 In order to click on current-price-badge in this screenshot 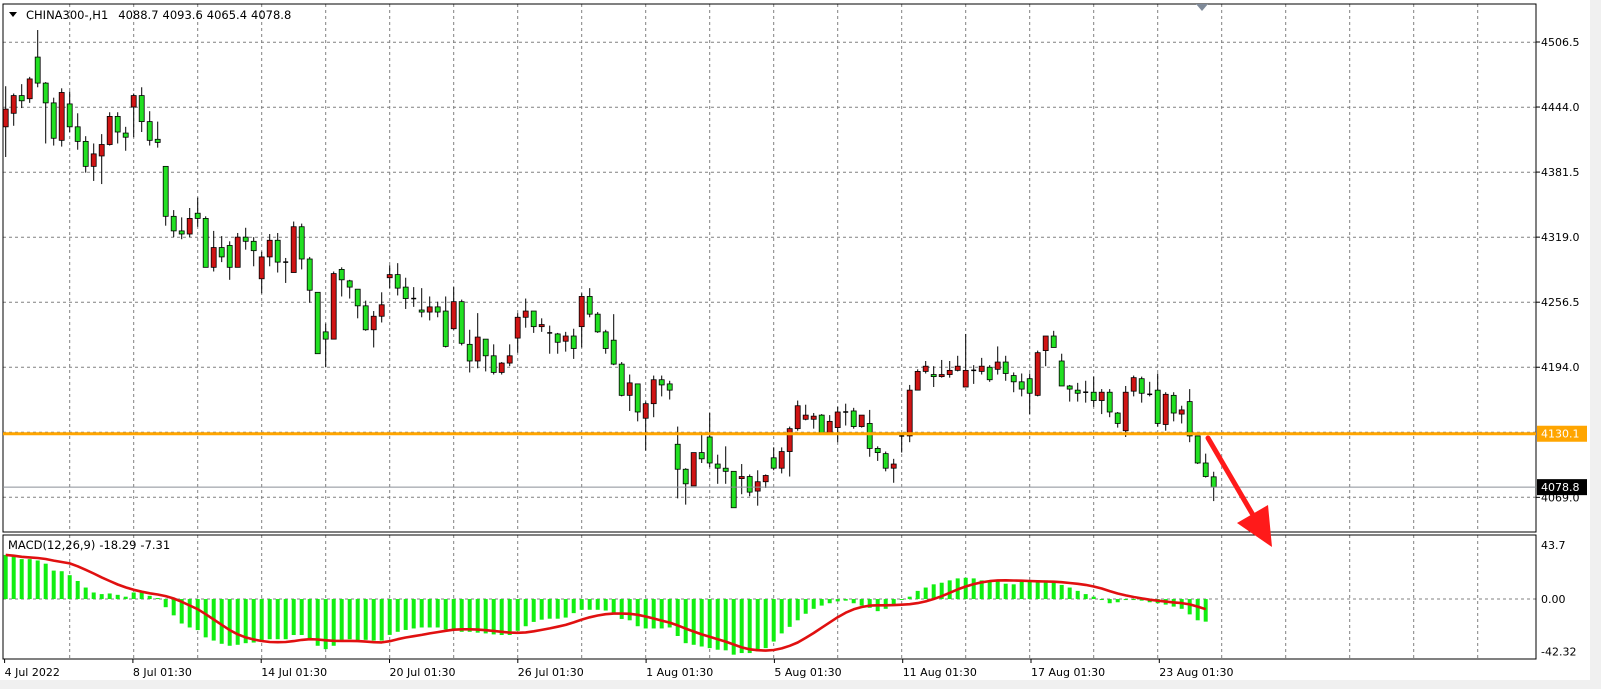, I will do `click(1562, 487)`.